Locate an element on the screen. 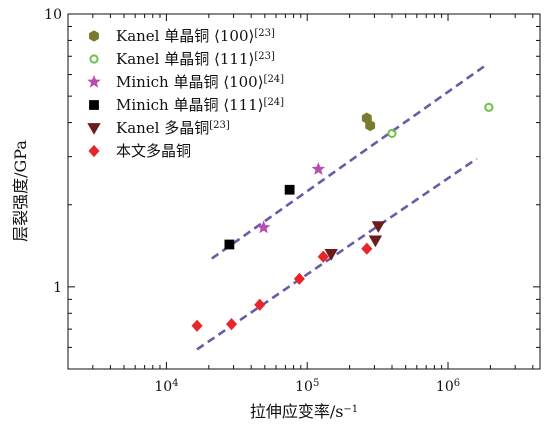 The width and height of the screenshot is (554, 429). y-tick-label: 10 is located at coordinates (53, 15).